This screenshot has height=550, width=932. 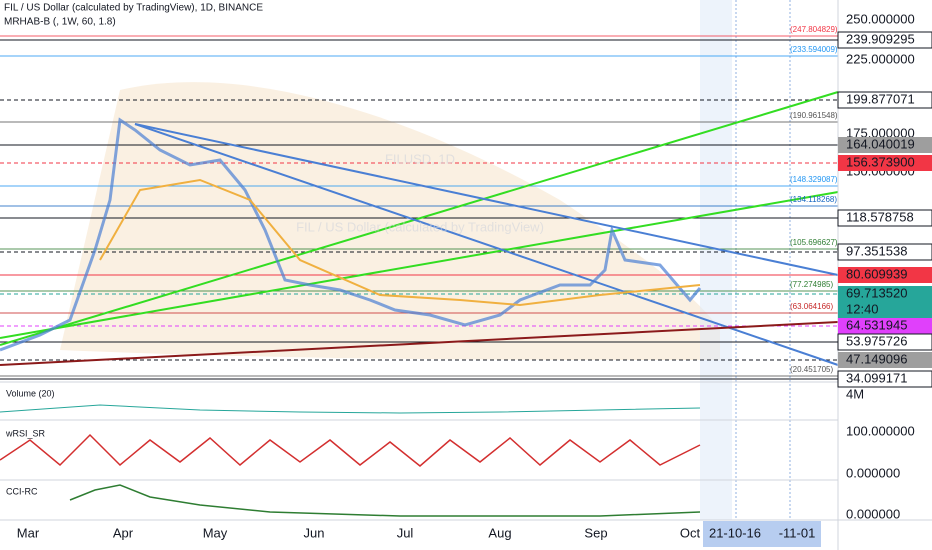 I want to click on cci-line, so click(x=385, y=500).